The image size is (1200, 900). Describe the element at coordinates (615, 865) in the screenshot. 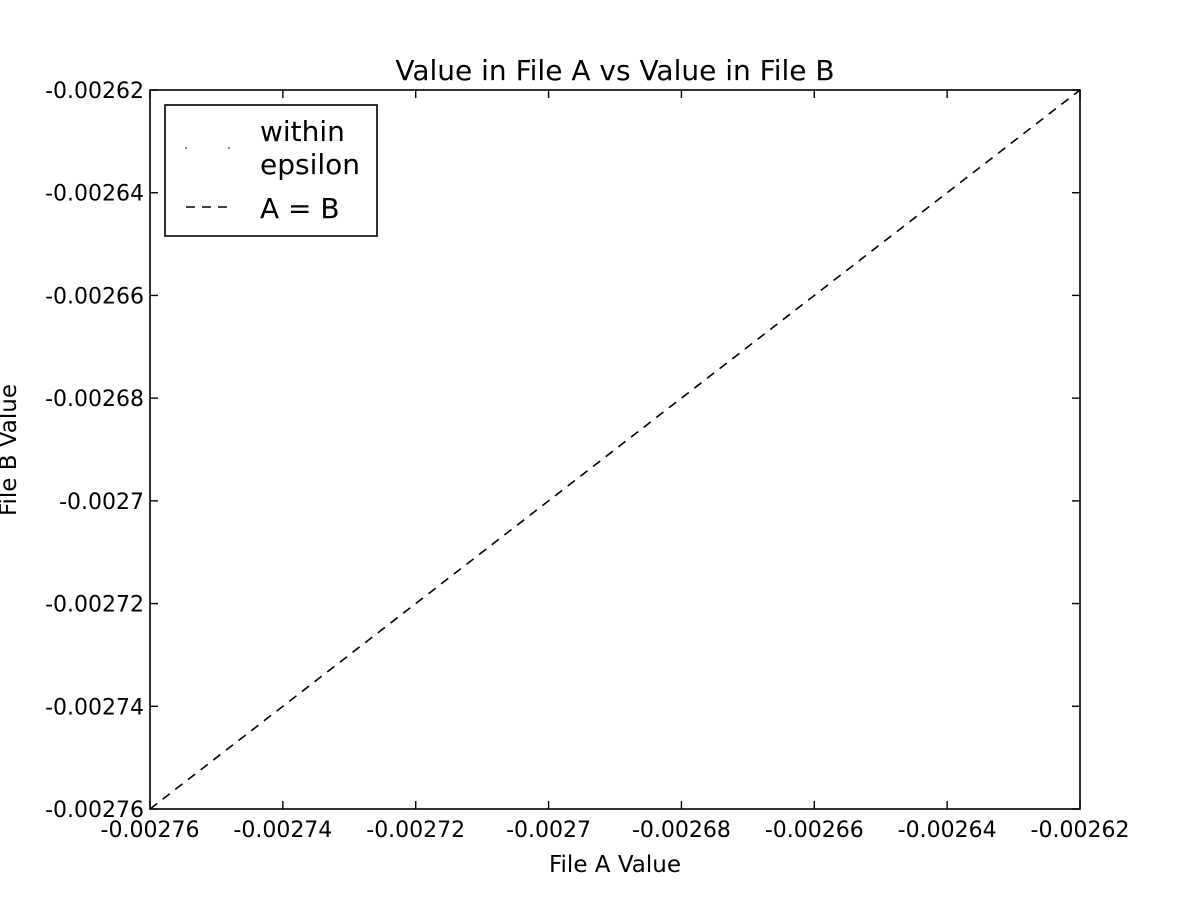

I see `x-axis-label: File A Value` at that location.